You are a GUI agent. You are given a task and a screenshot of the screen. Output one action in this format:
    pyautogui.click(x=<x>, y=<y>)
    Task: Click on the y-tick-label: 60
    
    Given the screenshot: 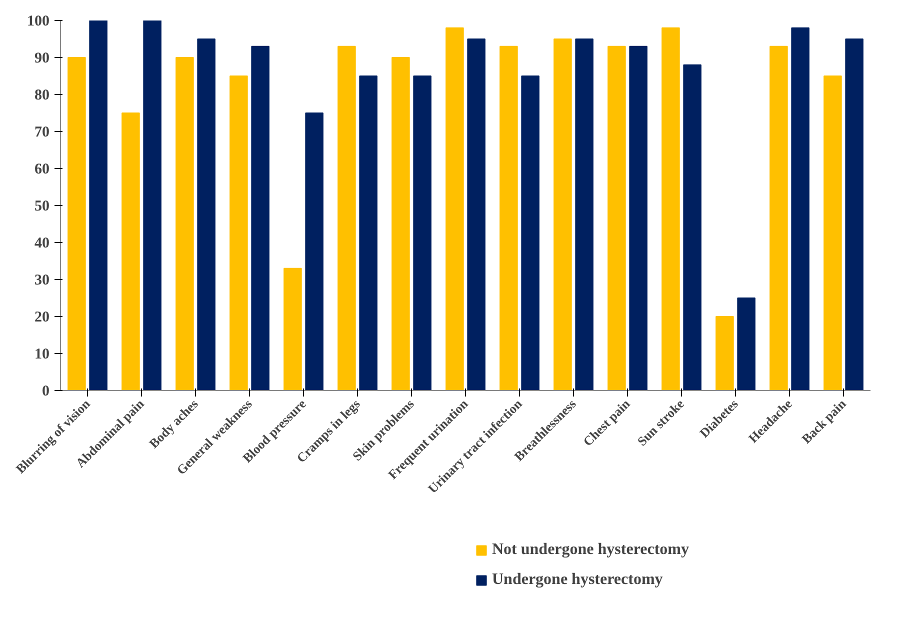 What is the action you would take?
    pyautogui.click(x=42, y=170)
    